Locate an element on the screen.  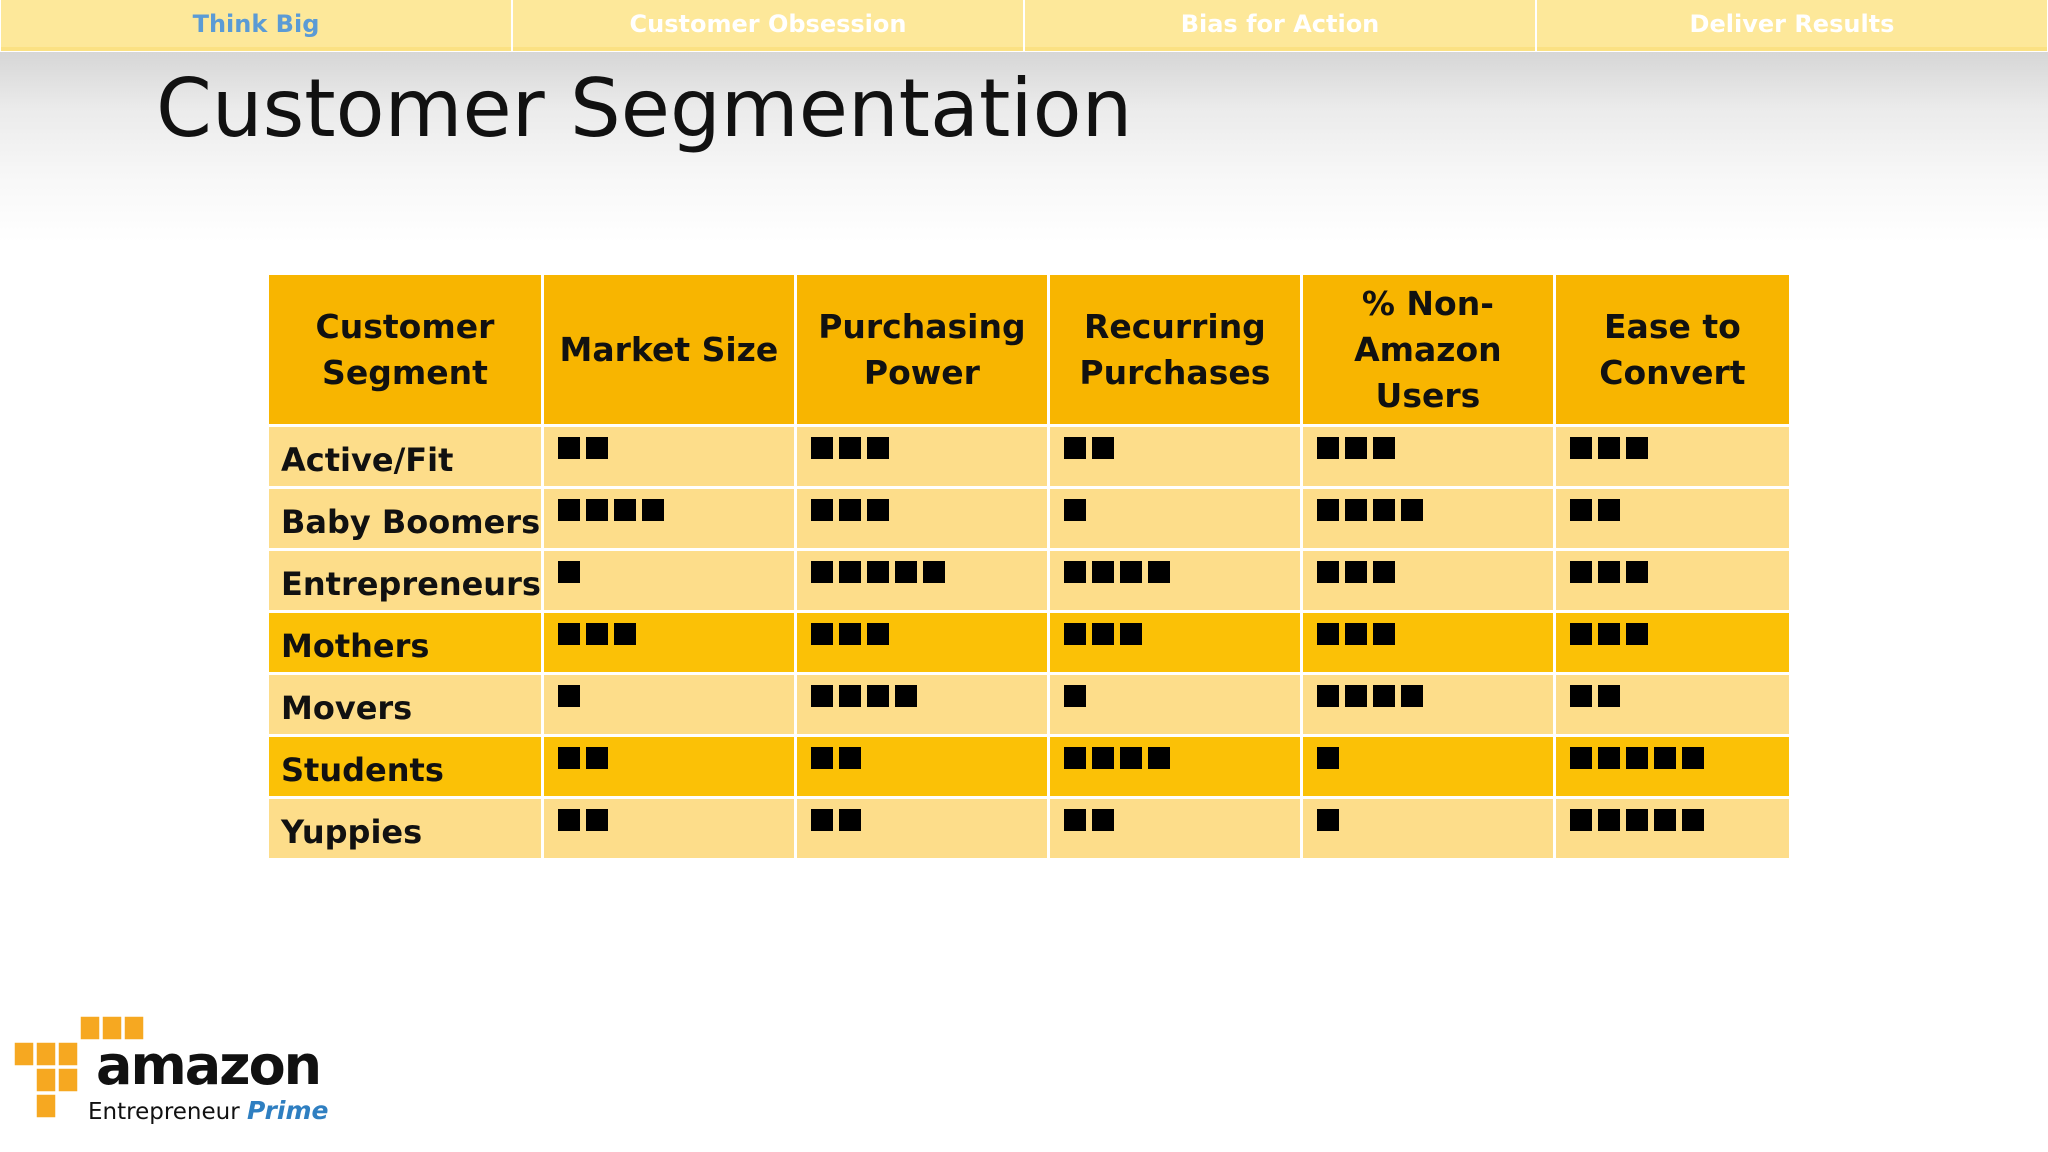
nav-tab-think-big: Think Big is located at coordinates (256, 25).